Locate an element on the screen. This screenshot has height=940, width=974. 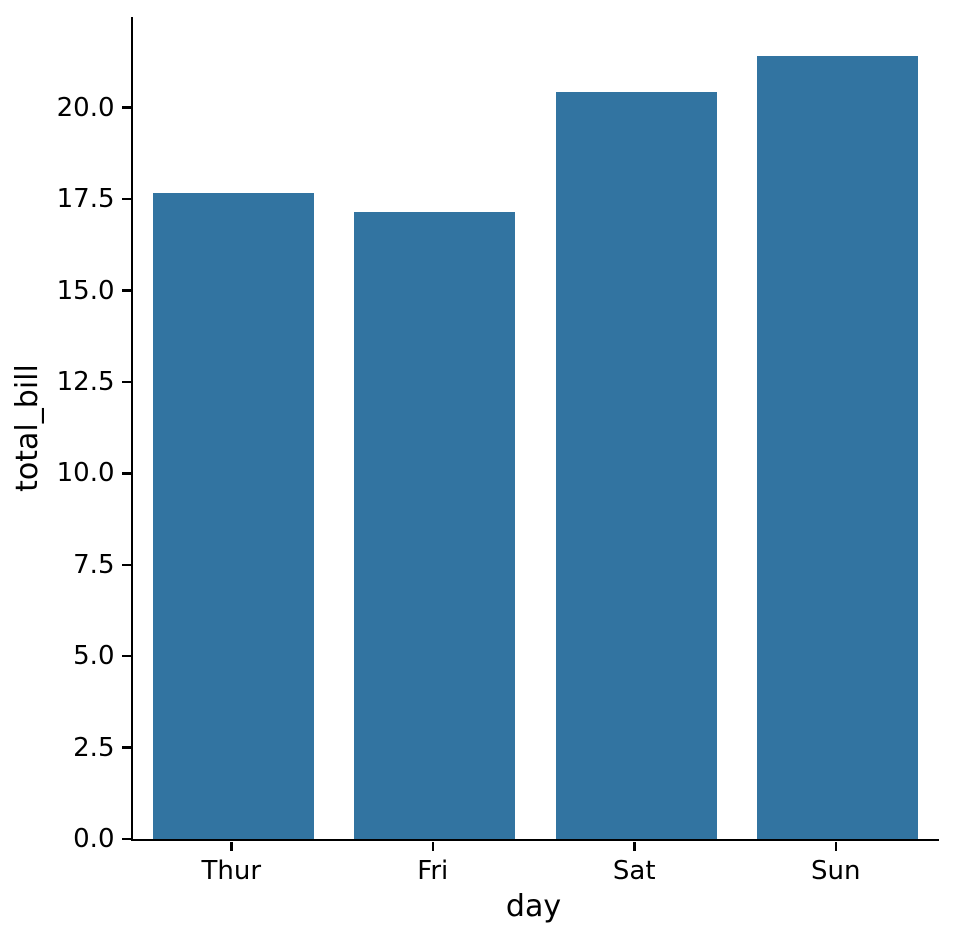
y-tick-label-2.5: 2.5 is located at coordinates (94, 747).